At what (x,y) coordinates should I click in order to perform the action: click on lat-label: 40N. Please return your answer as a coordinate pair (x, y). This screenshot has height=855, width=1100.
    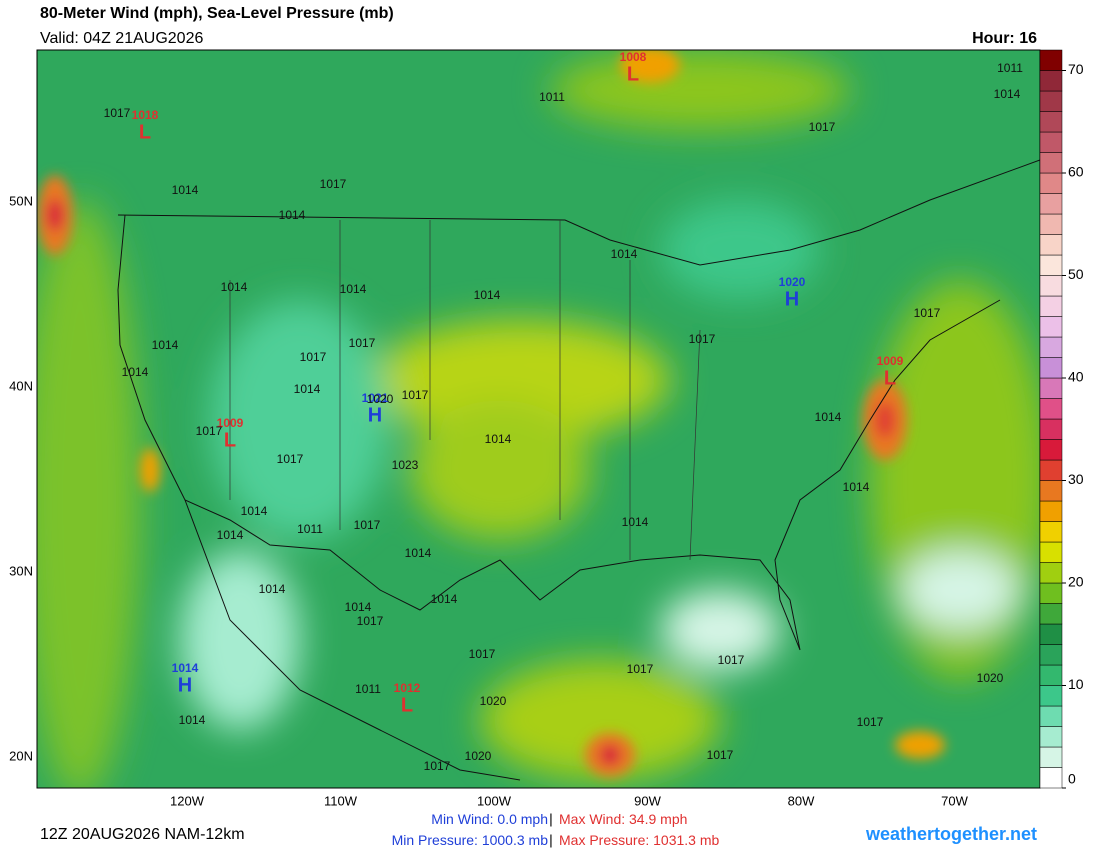
    Looking at the image, I should click on (21, 385).